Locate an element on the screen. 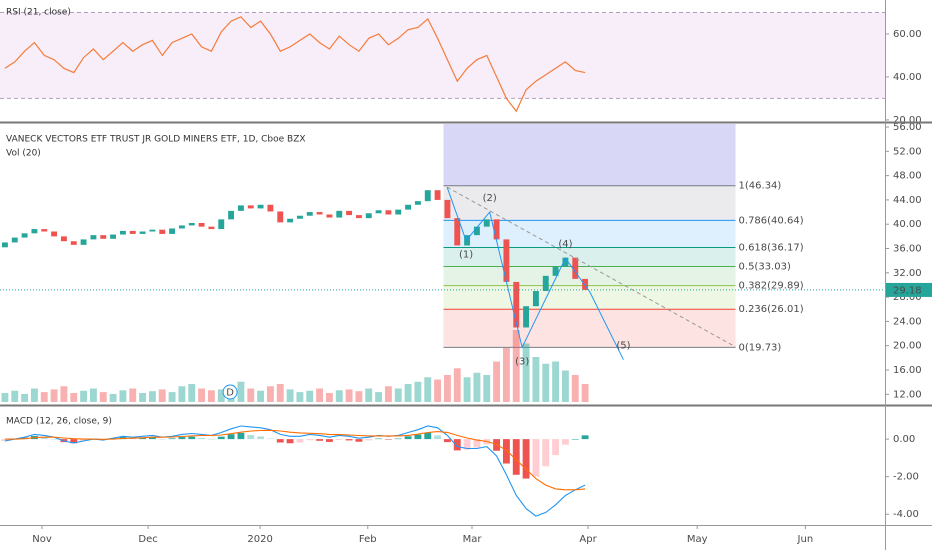  macd-line is located at coordinates (295, 471).